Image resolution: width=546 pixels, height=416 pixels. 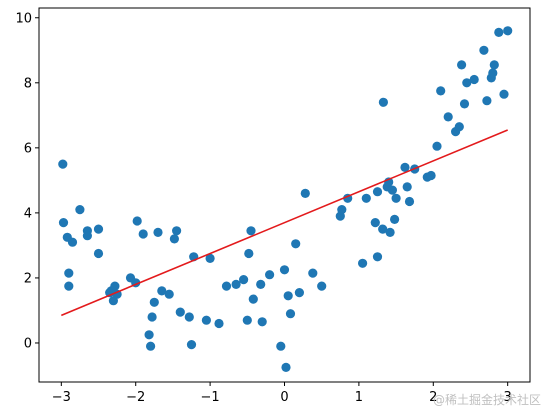 I want to click on y-tick-label: 6, so click(x=28, y=148).